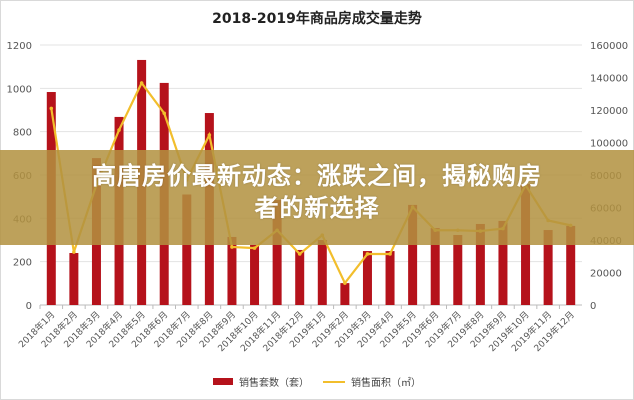 This screenshot has height=400, width=634. Describe the element at coordinates (29, 306) in the screenshot. I see `left-tick-label: 0` at that location.